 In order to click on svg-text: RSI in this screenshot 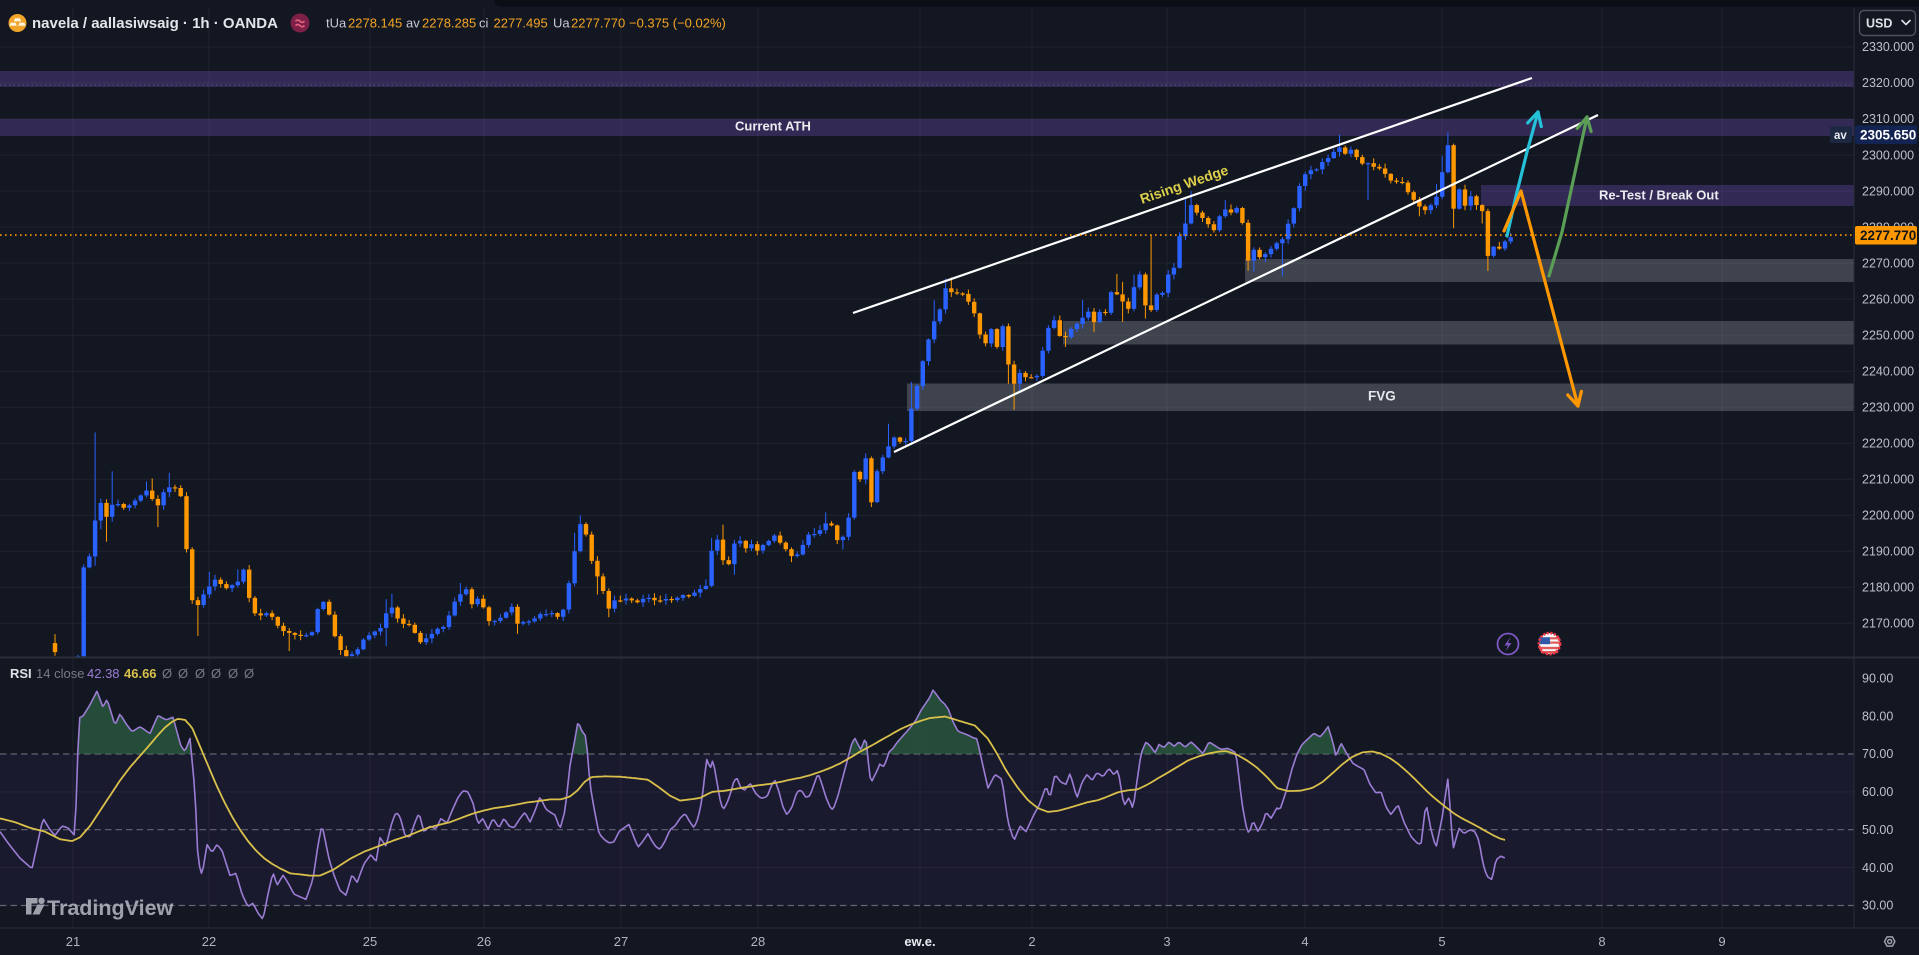, I will do `click(21, 673)`.